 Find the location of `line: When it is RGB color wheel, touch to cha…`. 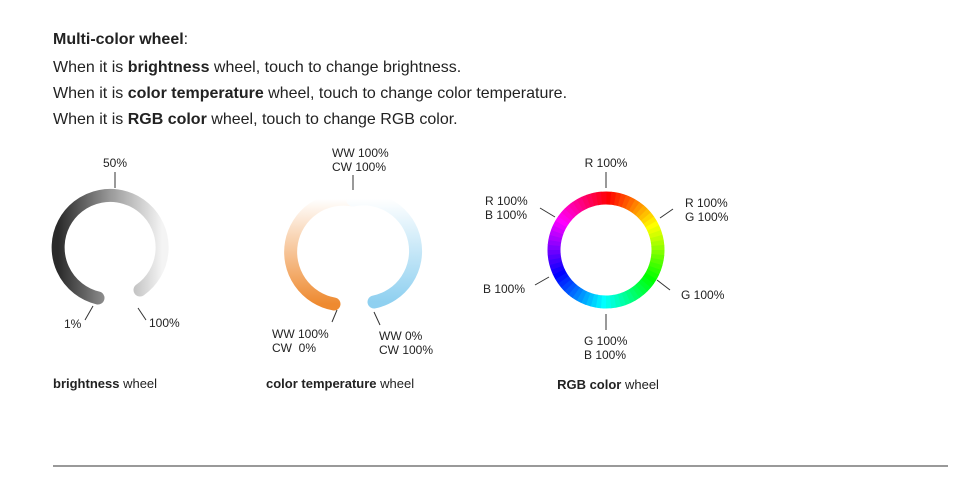

line: When it is RGB color wheel, touch to cha… is located at coordinates (255, 119).